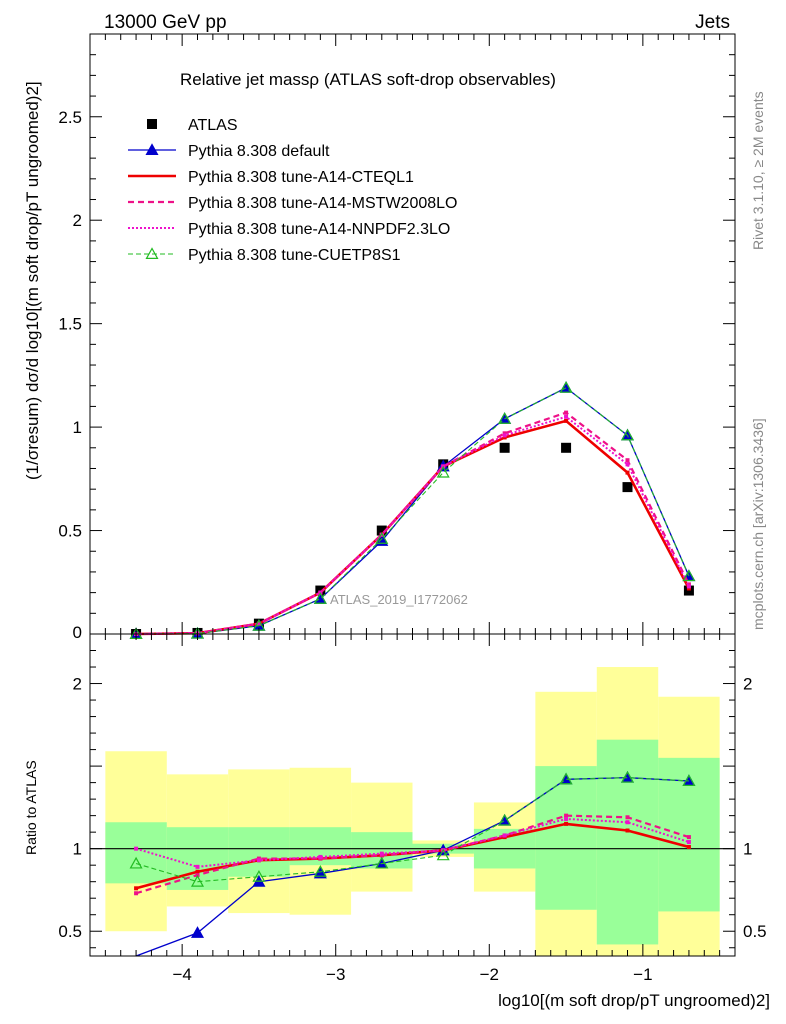 This screenshot has height=1024, width=786. Describe the element at coordinates (335, 974) in the screenshot. I see `x-tick-label: −3` at that location.